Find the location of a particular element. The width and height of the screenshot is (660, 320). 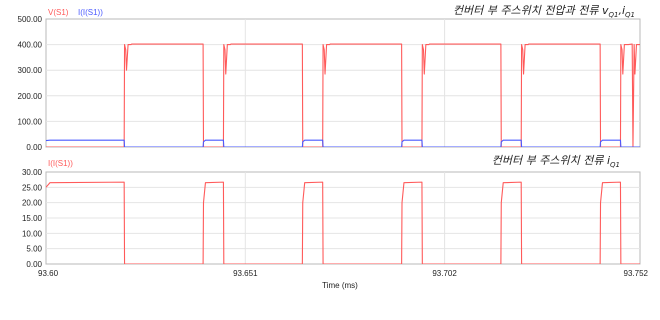

top-y-tick-label: 500.00 is located at coordinates (30, 19).